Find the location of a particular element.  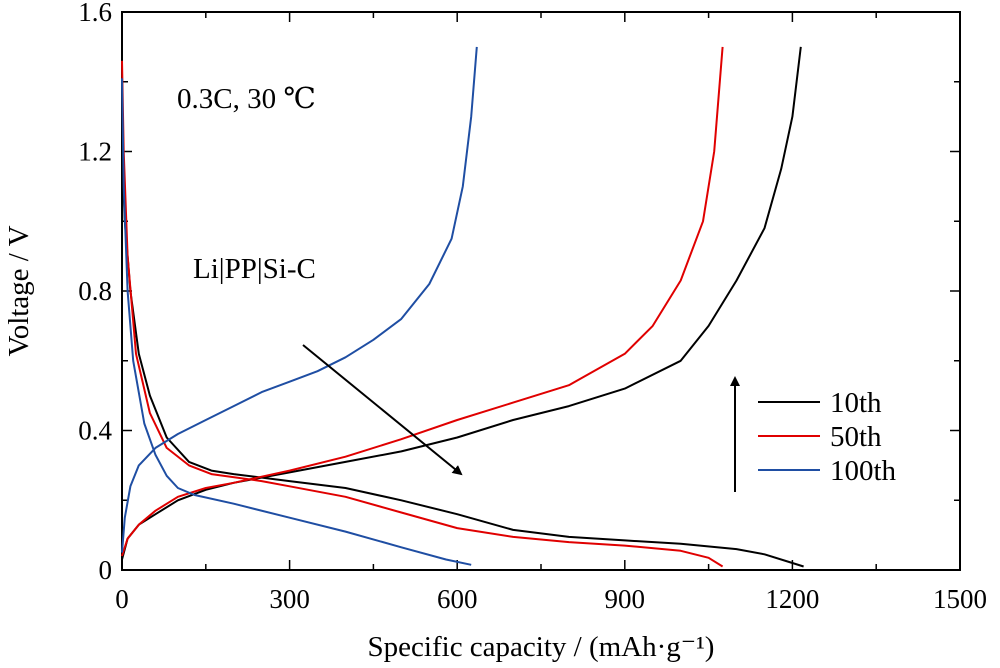

y-tick-label: 0.4 is located at coordinates (95, 431).